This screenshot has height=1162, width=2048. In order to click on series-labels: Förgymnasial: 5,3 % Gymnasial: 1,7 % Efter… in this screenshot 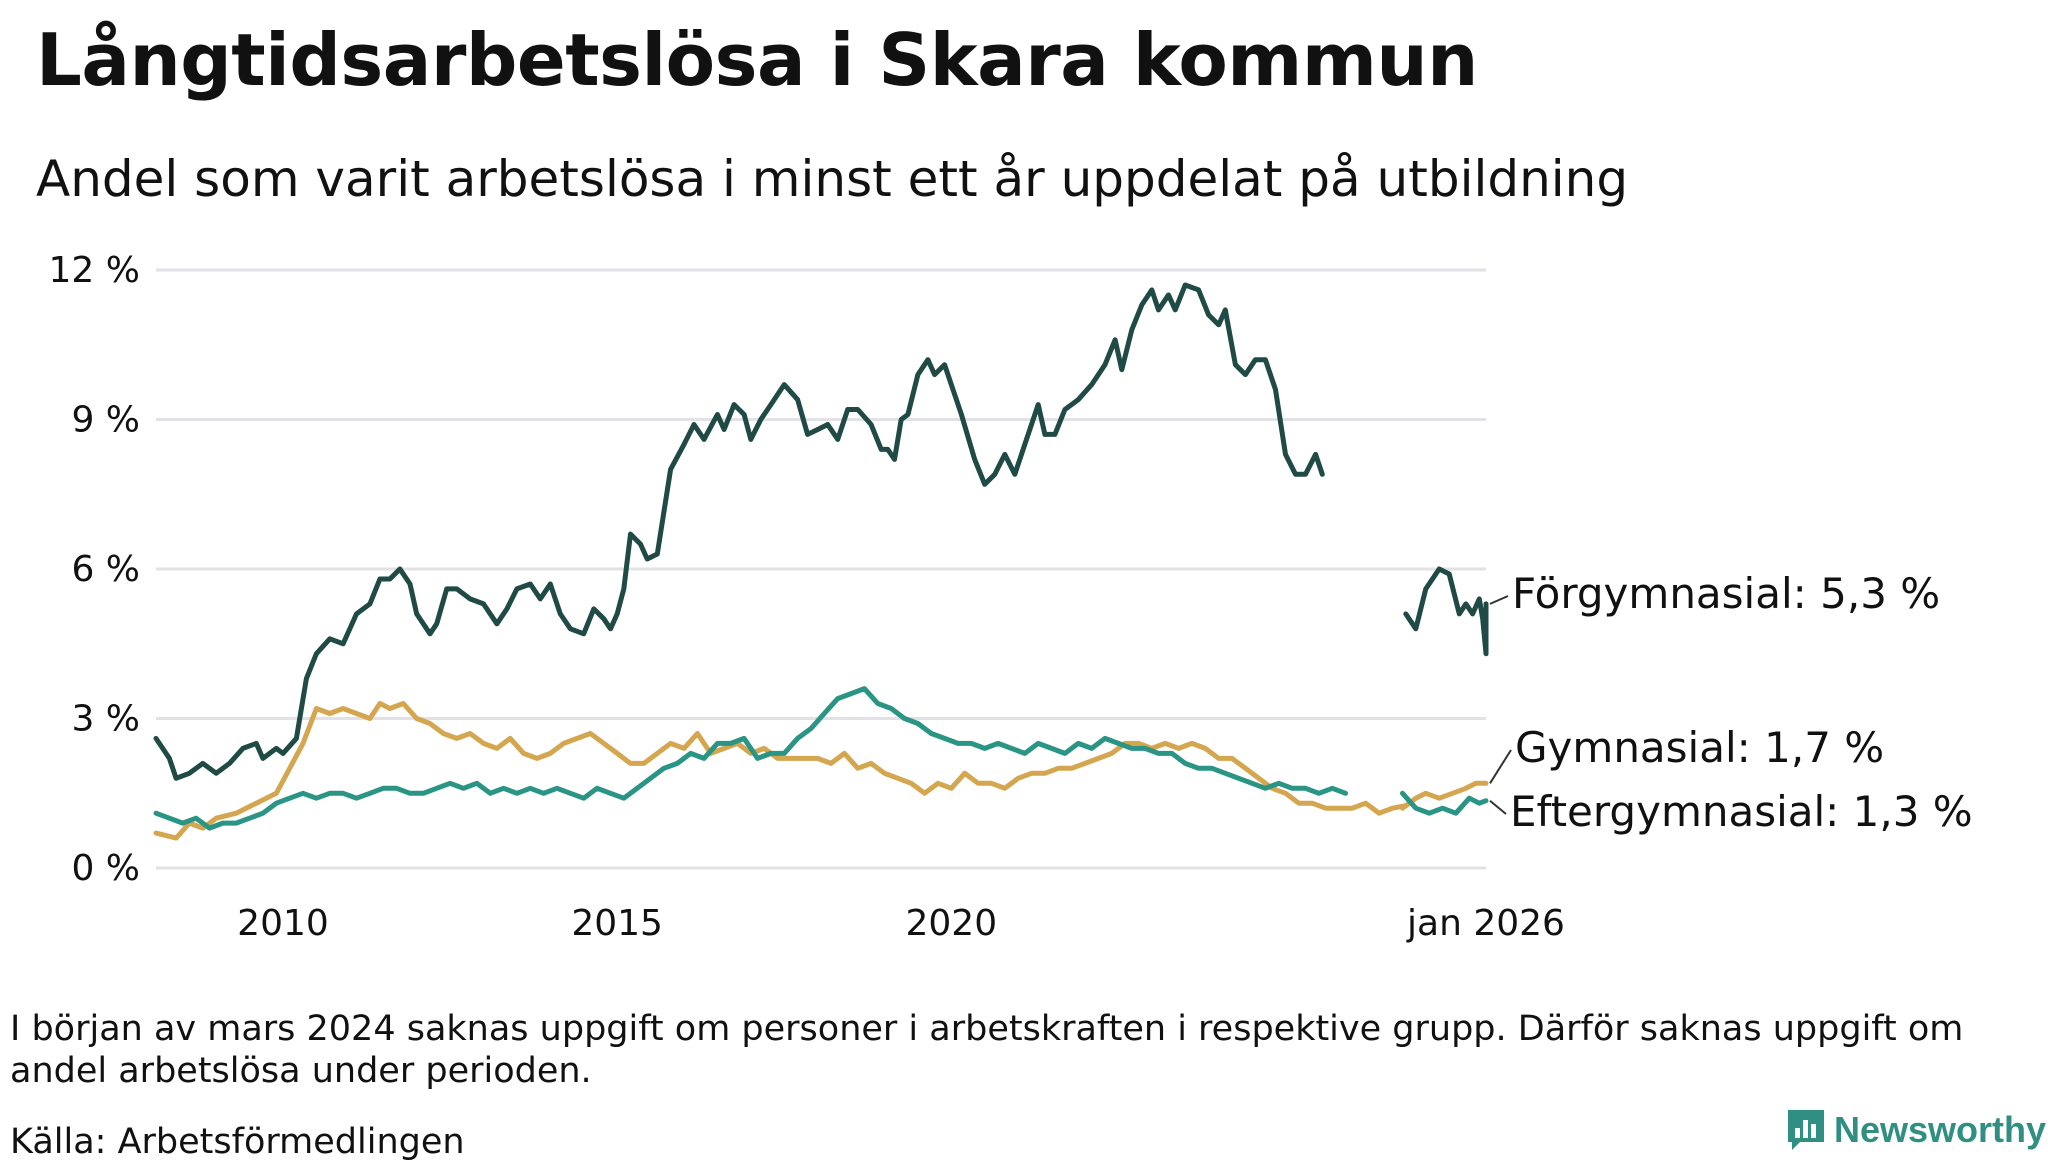, I will do `click(1731, 702)`.